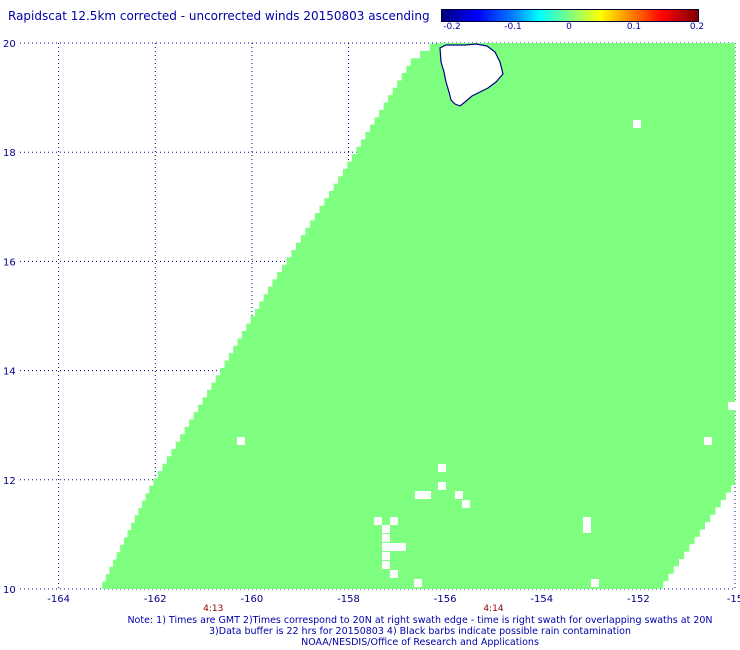 Image resolution: width=740 pixels, height=650 pixels. Describe the element at coordinates (493, 609) in the screenshot. I see `swath-time-label: 4:14` at that location.